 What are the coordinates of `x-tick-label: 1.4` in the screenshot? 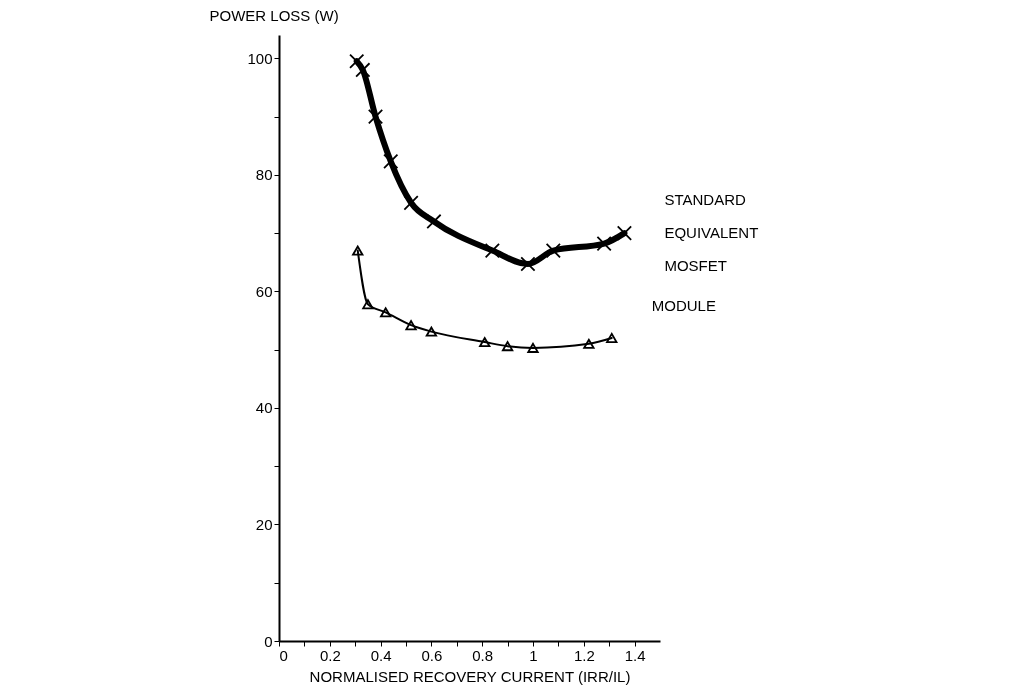 It's located at (635, 655).